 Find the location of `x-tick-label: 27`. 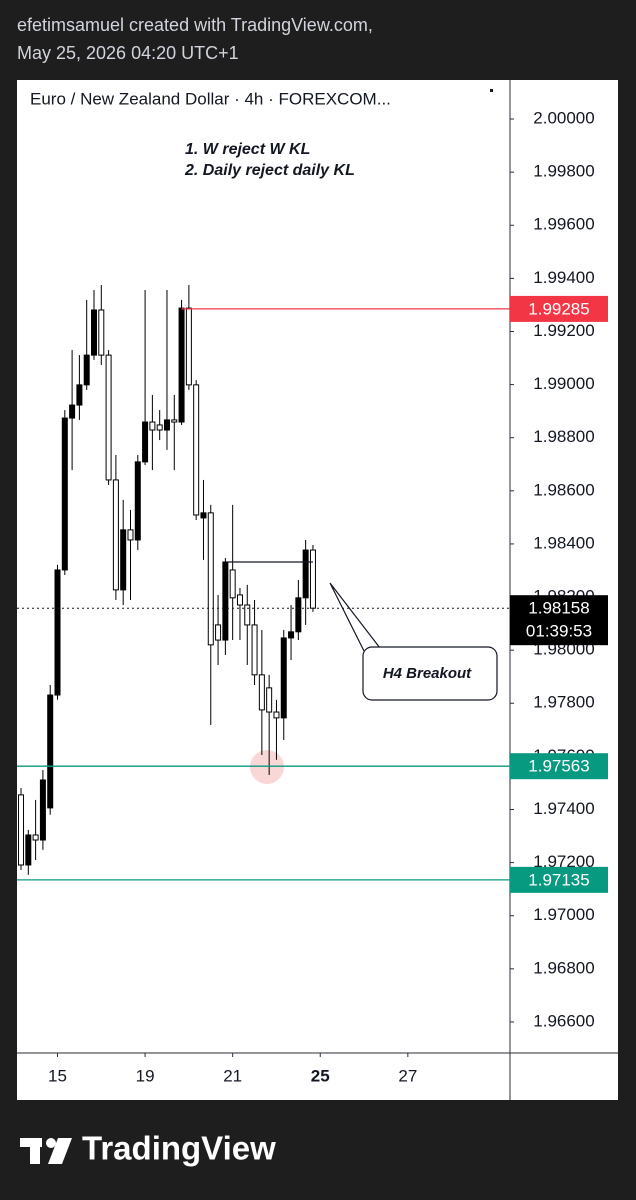

x-tick-label: 27 is located at coordinates (407, 1075).